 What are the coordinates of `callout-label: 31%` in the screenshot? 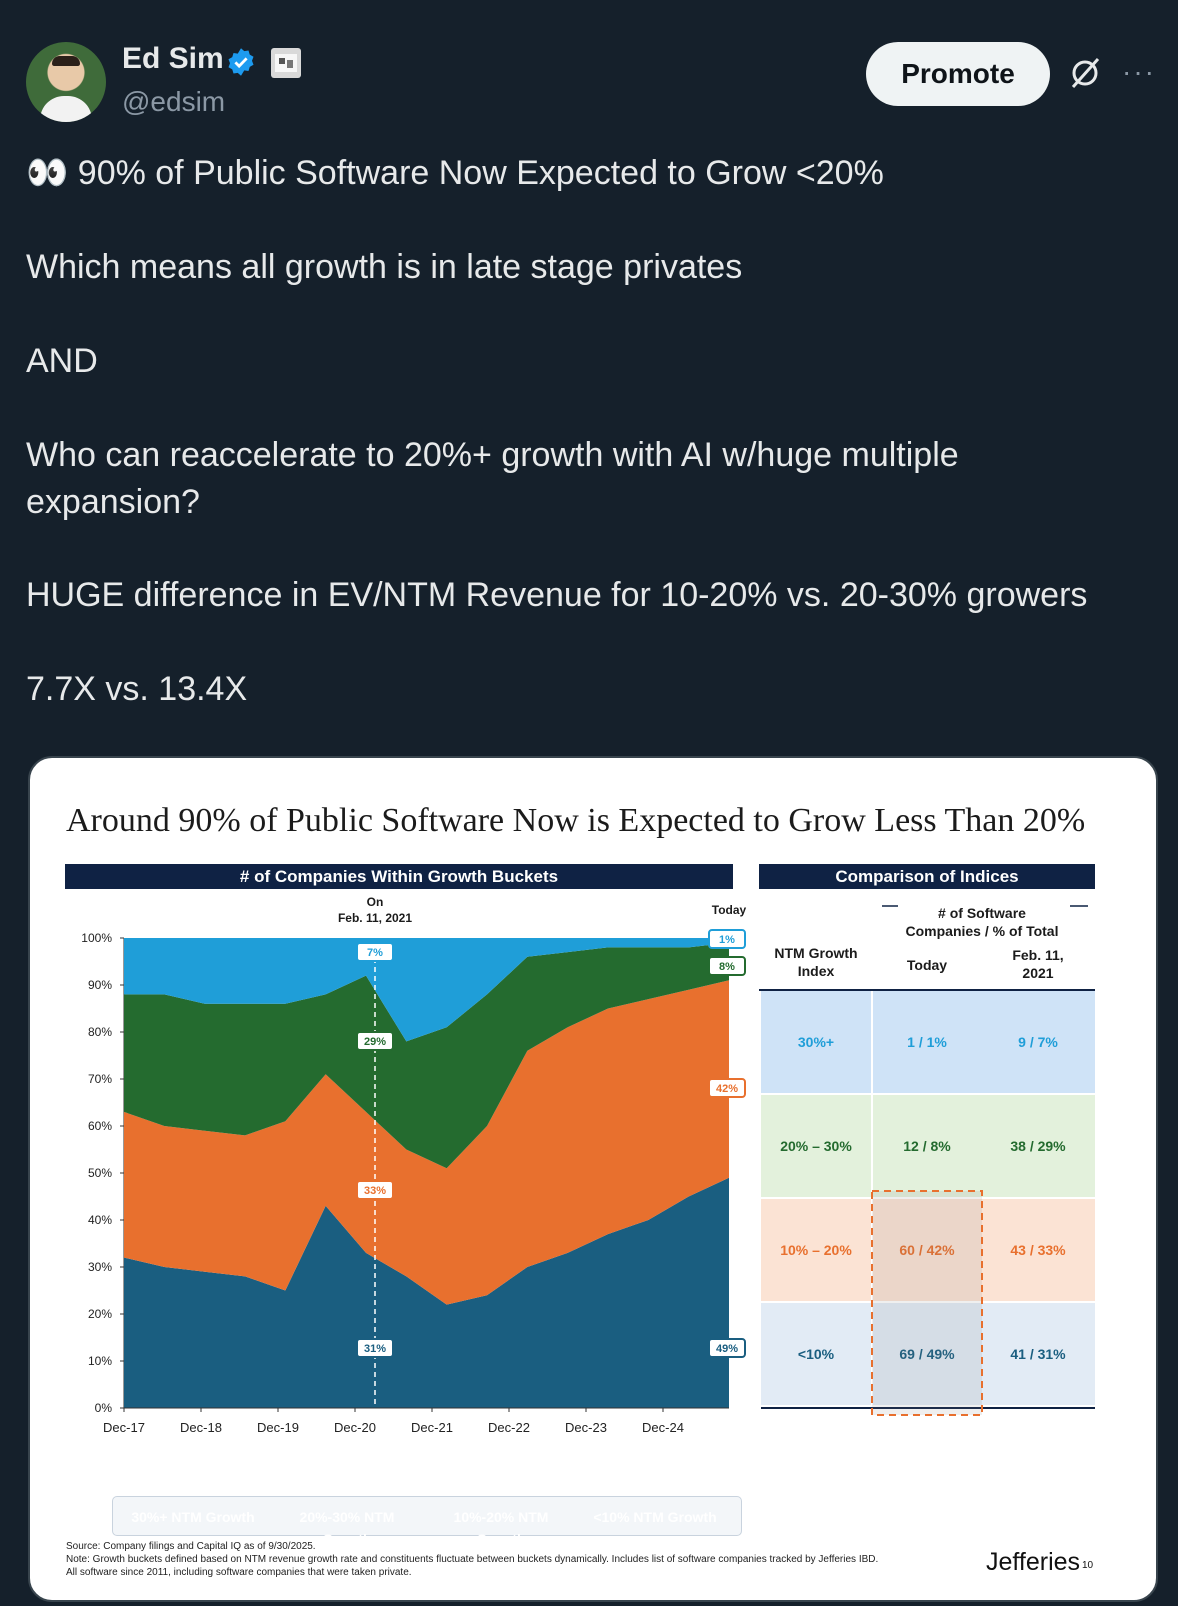 It's located at (375, 1349).